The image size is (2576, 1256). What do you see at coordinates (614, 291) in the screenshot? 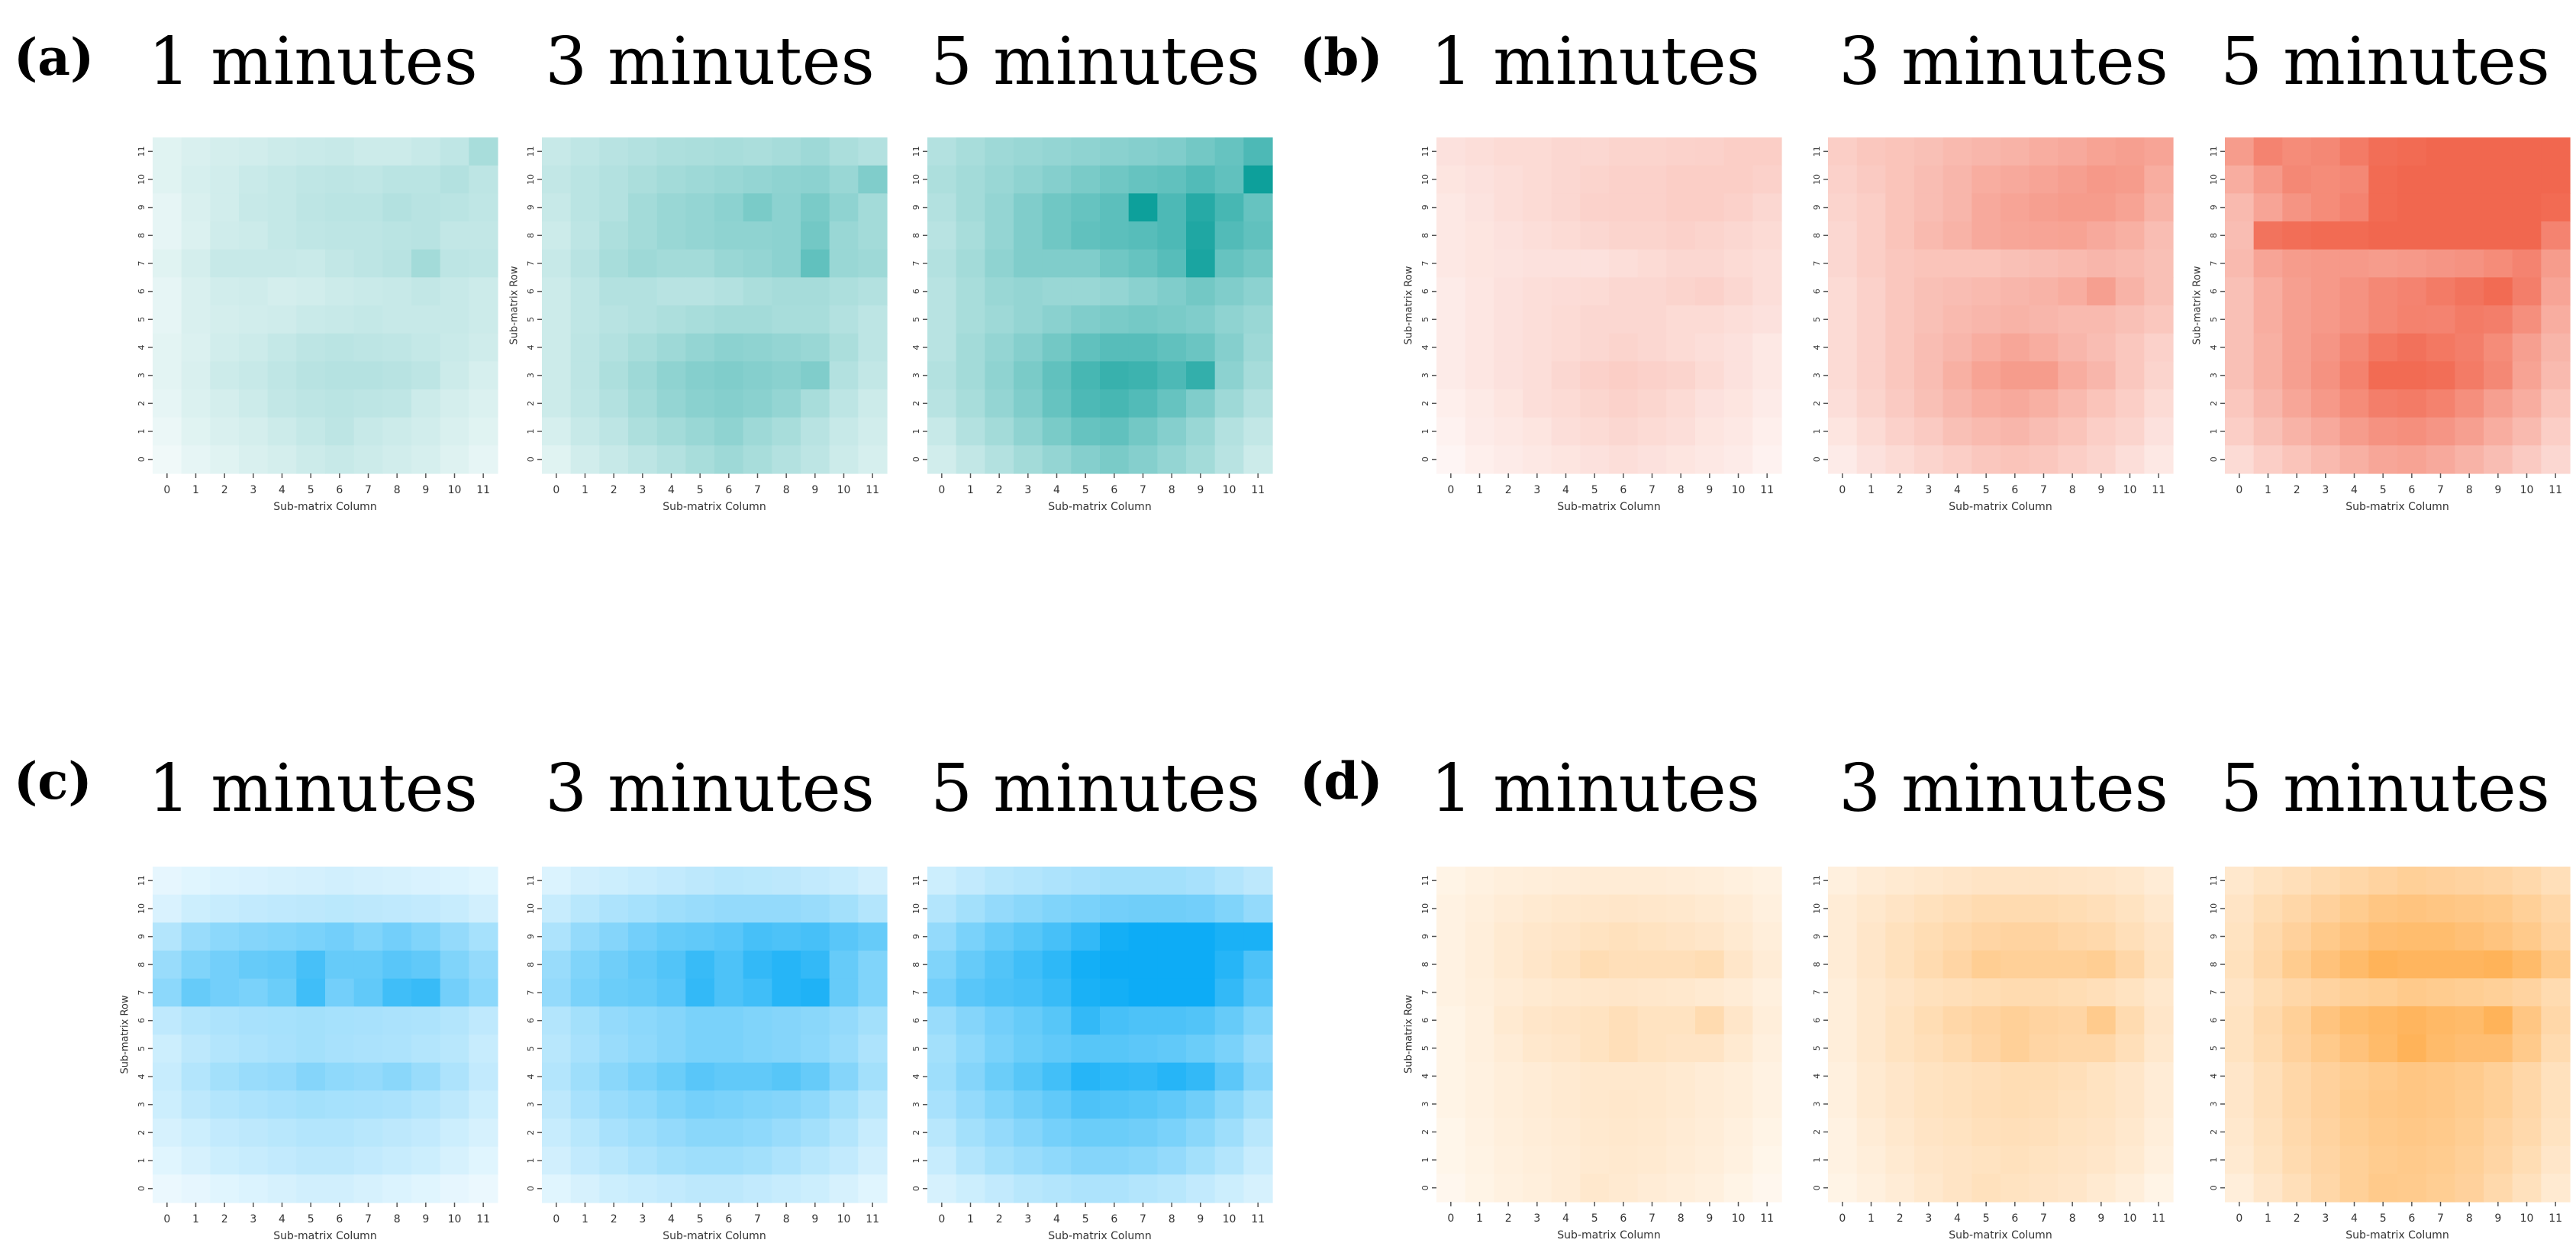
I see `heatmap-cell-a-1-r5-c2` at bounding box center [614, 291].